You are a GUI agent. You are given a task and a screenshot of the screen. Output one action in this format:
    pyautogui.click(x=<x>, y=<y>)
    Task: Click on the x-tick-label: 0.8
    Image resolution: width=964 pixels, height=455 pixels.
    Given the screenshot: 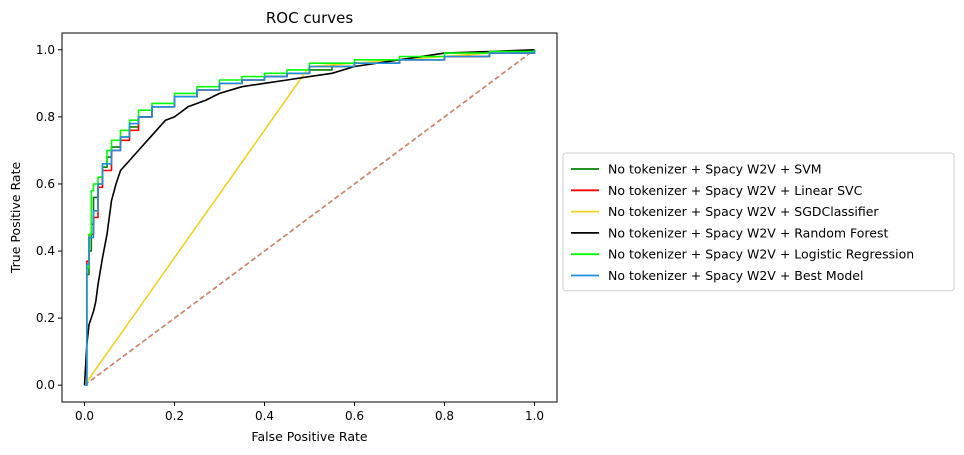 What is the action you would take?
    pyautogui.click(x=444, y=416)
    